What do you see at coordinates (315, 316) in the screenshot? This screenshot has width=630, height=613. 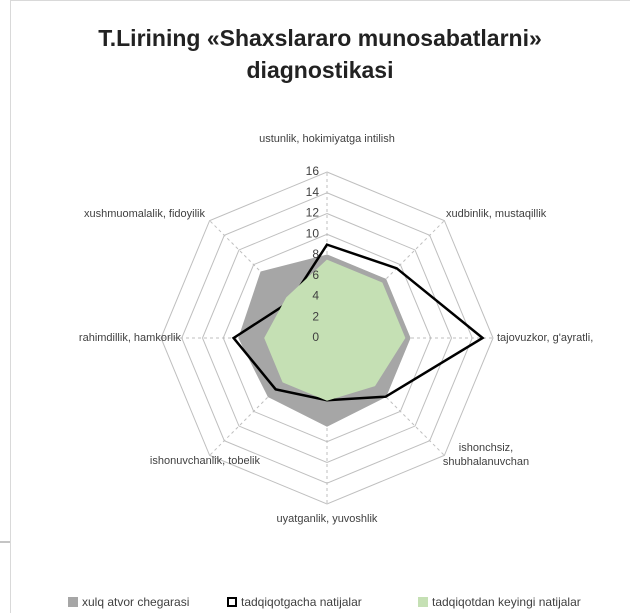 I see `y-tick-label: 2` at bounding box center [315, 316].